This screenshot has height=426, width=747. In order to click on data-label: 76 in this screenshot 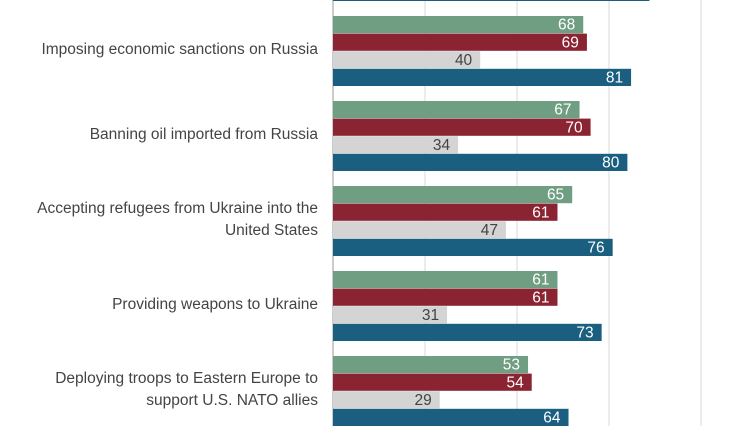, I will do `click(595, 247)`.